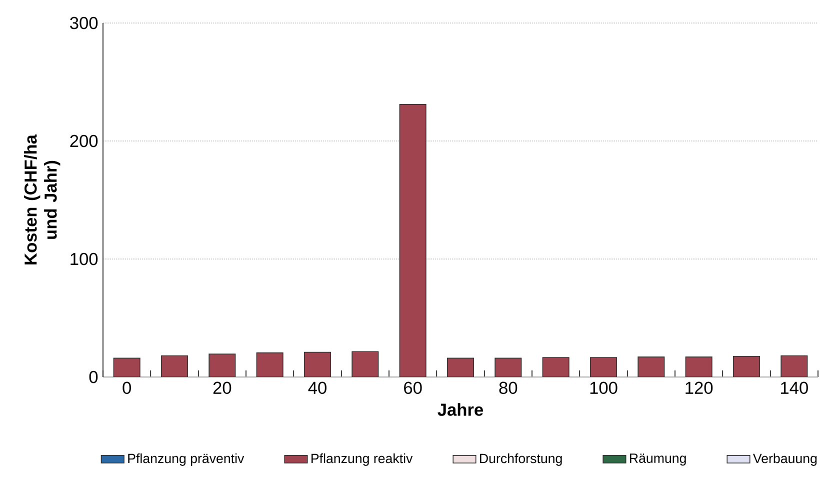 This screenshot has width=822, height=480. What do you see at coordinates (699, 388) in the screenshot?
I see `x-tick-label: 120` at bounding box center [699, 388].